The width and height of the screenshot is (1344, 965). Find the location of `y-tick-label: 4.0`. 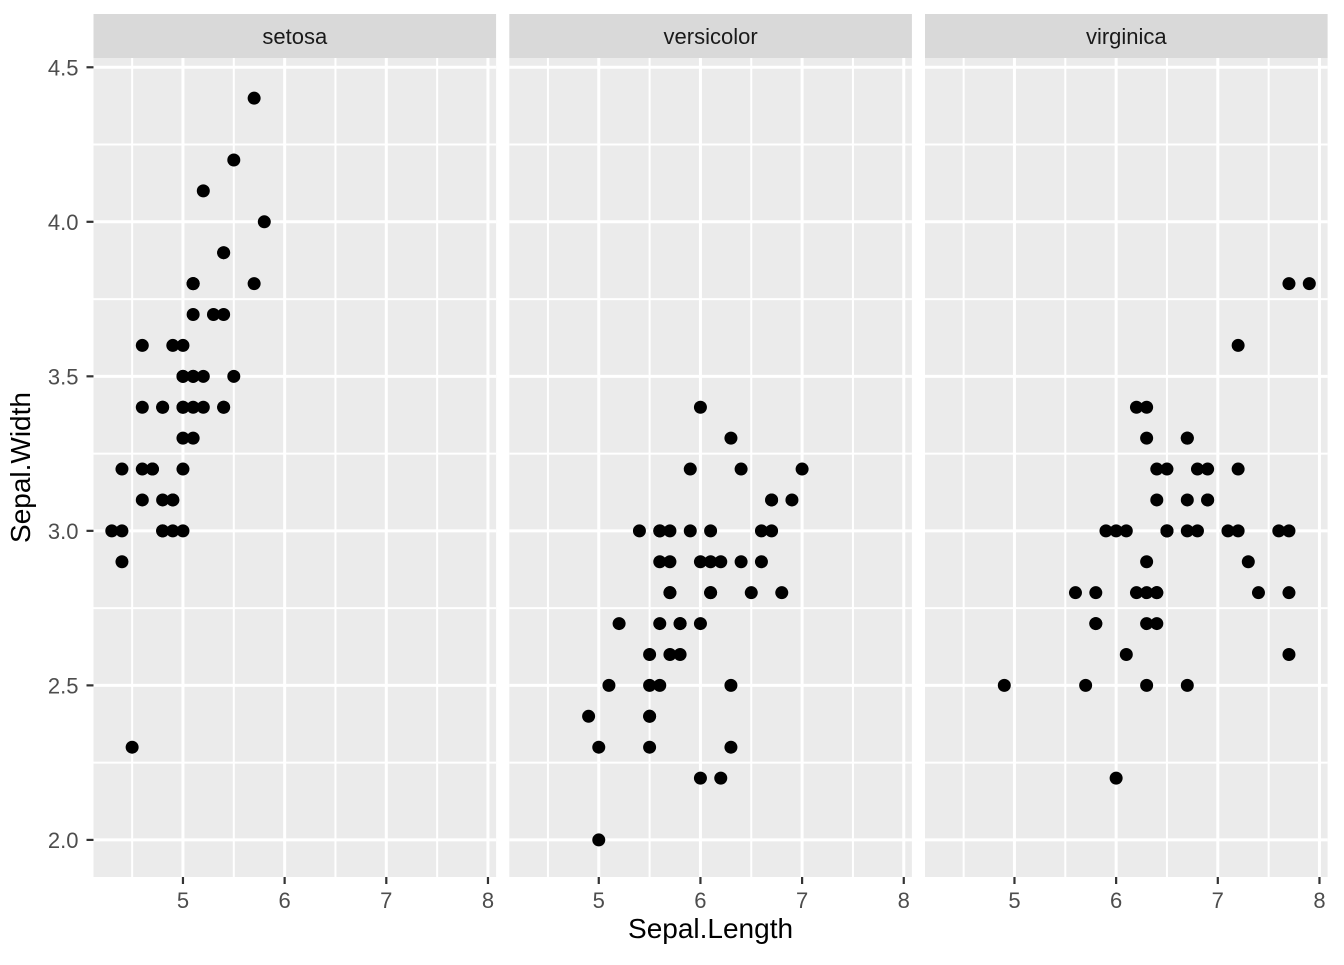

y-tick-label: 4.0 is located at coordinates (63, 222).